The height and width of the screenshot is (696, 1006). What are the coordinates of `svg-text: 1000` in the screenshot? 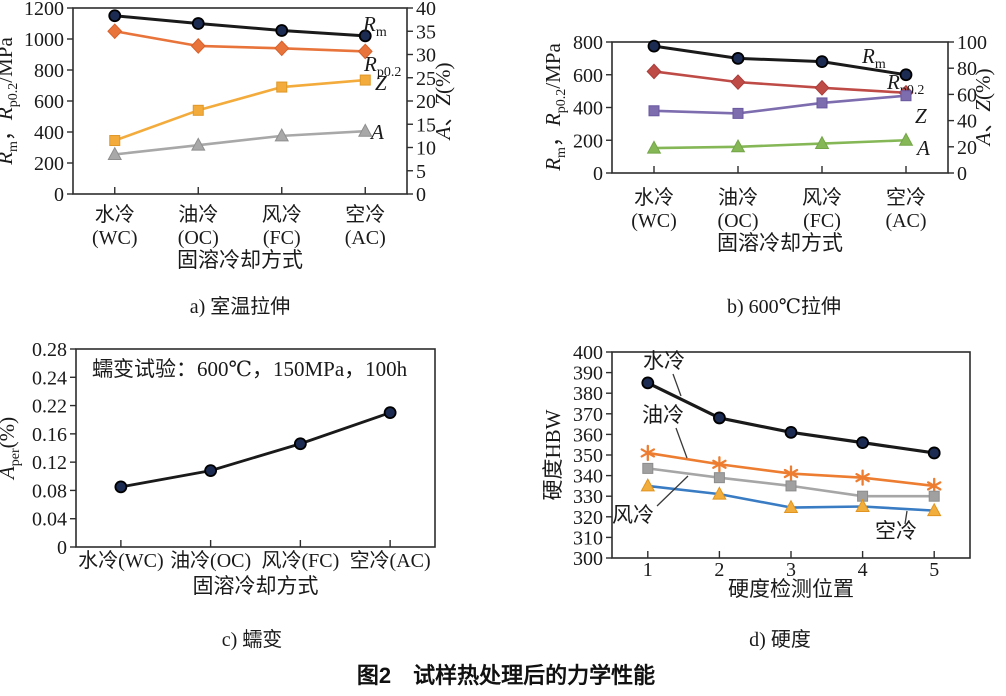 It's located at (44, 40).